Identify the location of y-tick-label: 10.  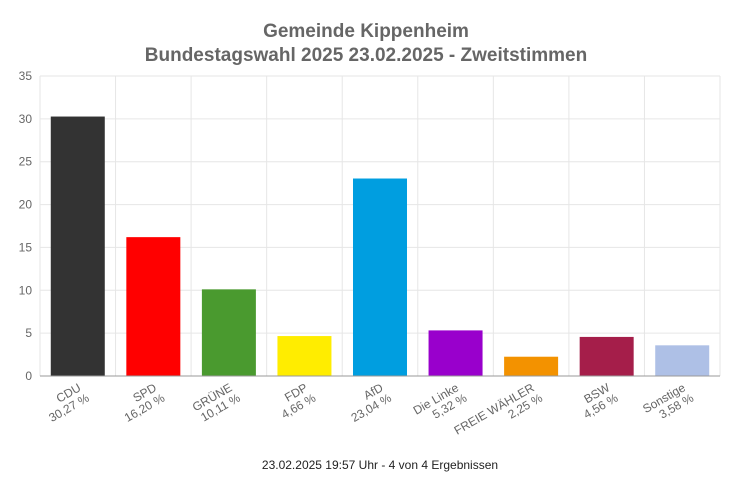
(26, 290).